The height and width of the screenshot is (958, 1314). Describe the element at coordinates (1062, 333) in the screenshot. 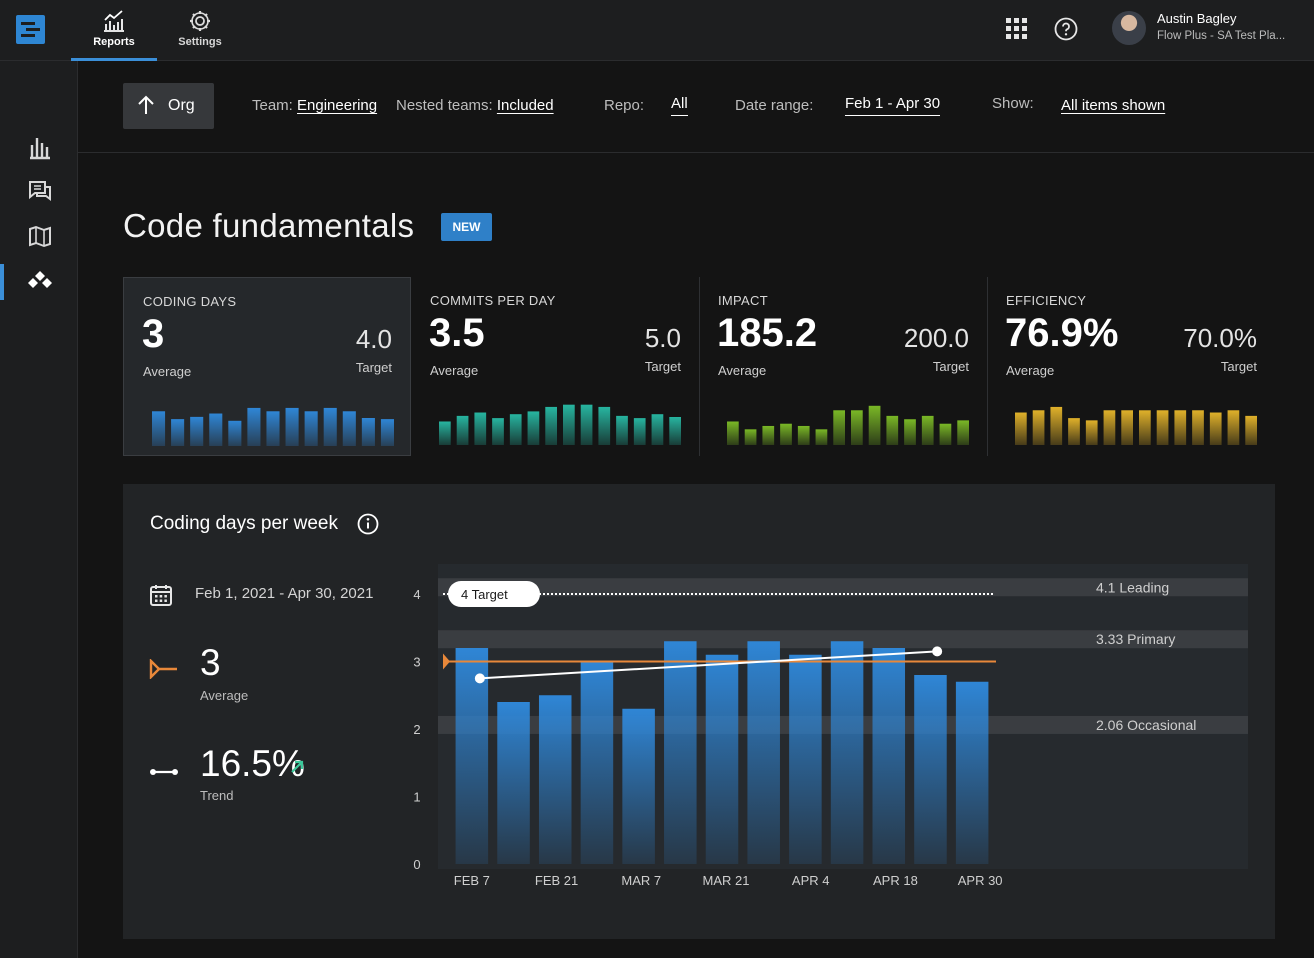

I see `metric-value: 76.9%` at that location.